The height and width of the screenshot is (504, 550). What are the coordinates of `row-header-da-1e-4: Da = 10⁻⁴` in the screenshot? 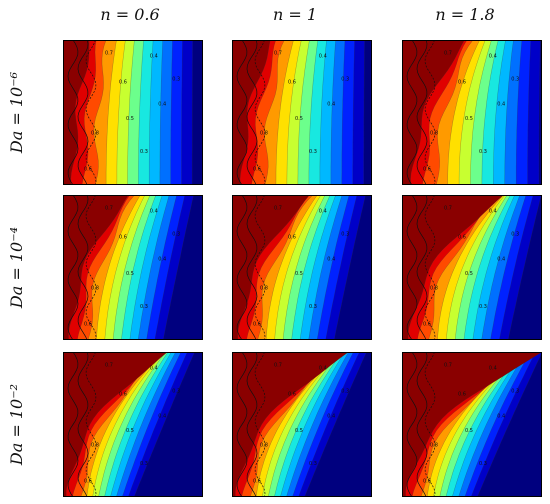 It's located at (17, 267).